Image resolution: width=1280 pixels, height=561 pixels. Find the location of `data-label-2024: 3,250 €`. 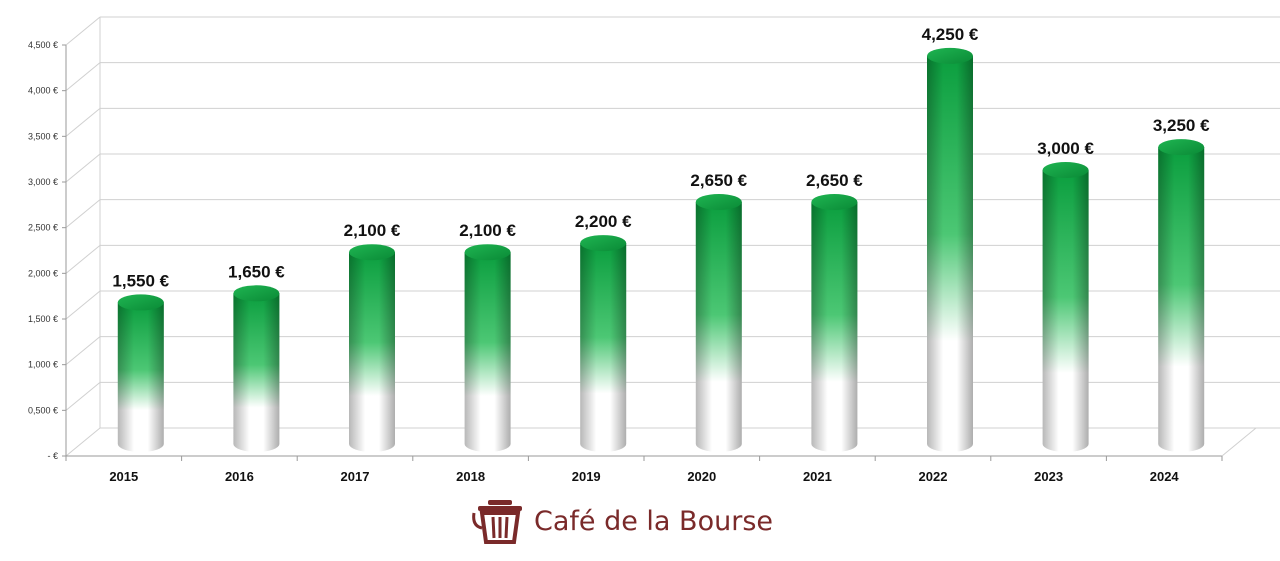

data-label-2024: 3,250 € is located at coordinates (1181, 125).